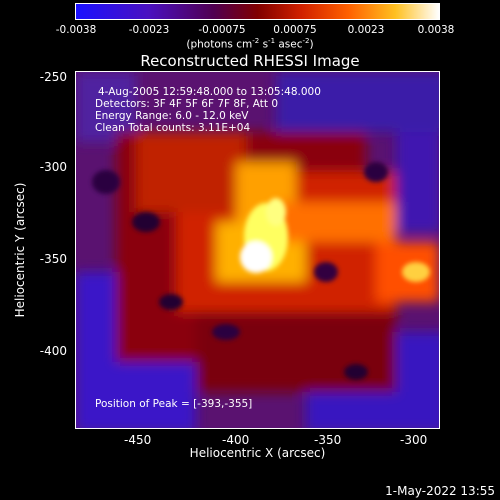 The width and height of the screenshot is (500, 500). I want to click on x-tick-label: -450, so click(138, 440).